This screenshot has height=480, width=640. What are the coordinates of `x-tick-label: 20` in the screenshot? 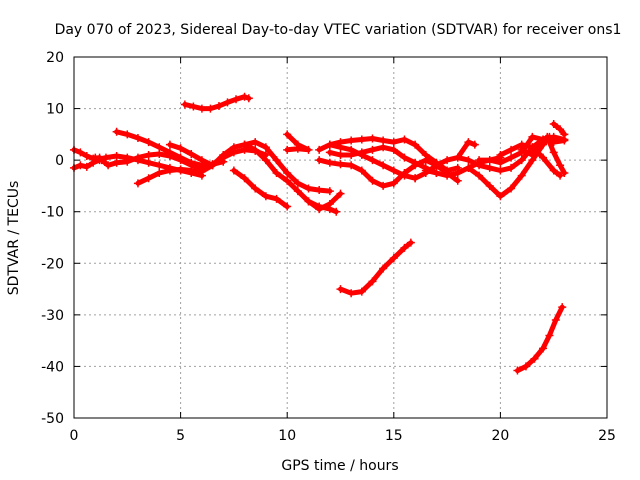 It's located at (500, 436).